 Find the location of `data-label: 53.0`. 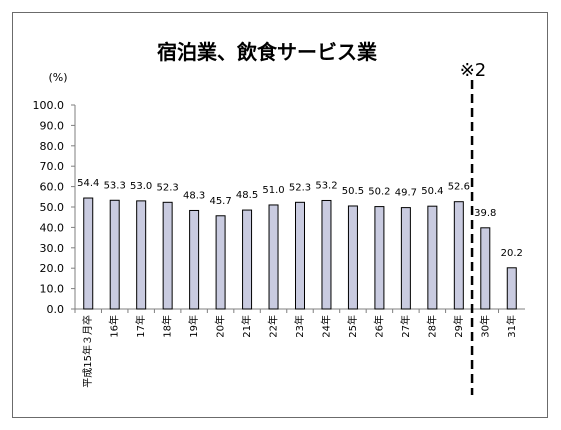

data-label: 53.0 is located at coordinates (141, 186).